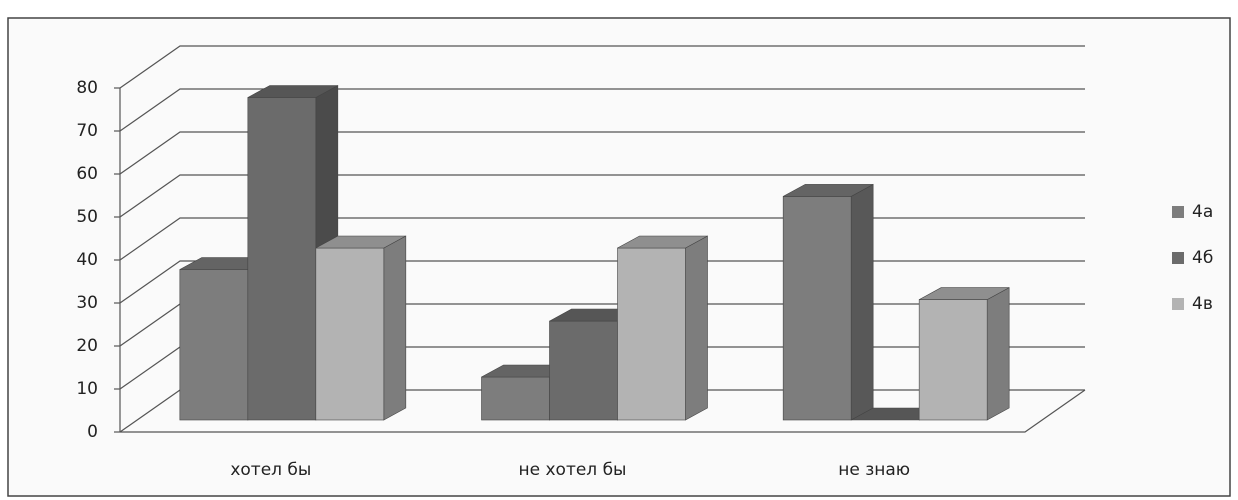 This screenshot has height=500, width=1238. Describe the element at coordinates (87, 88) in the screenshot. I see `y-tick-label: 80` at that location.